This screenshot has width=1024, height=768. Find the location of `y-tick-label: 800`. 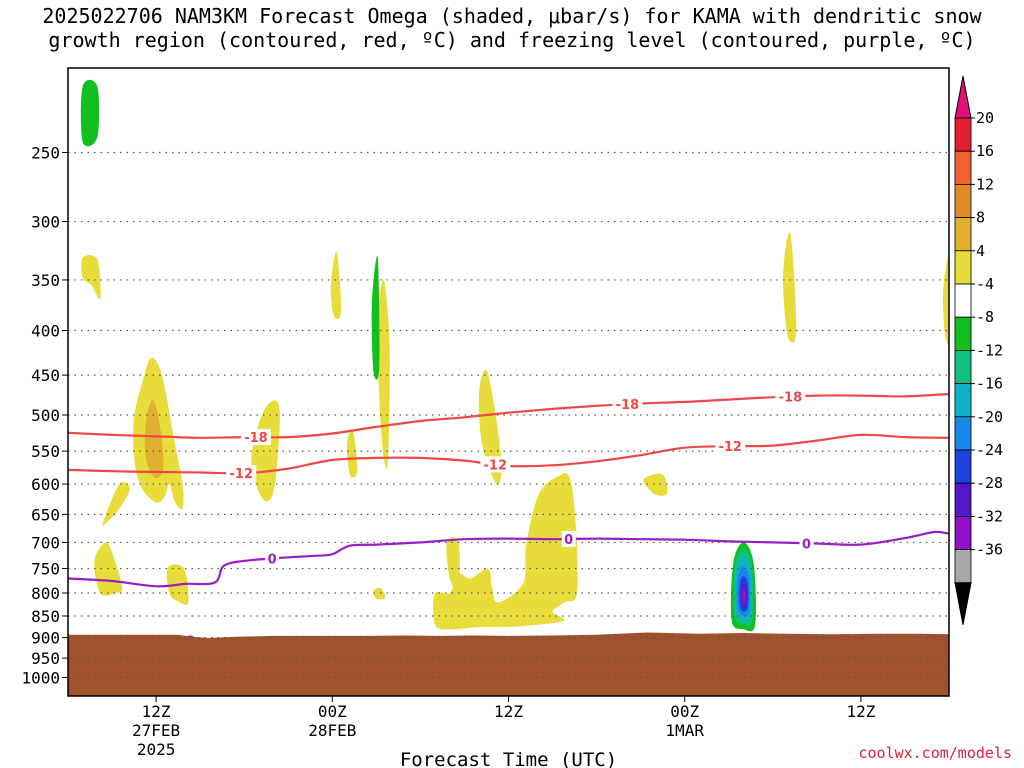

y-tick-label: 800 is located at coordinates (45, 593).